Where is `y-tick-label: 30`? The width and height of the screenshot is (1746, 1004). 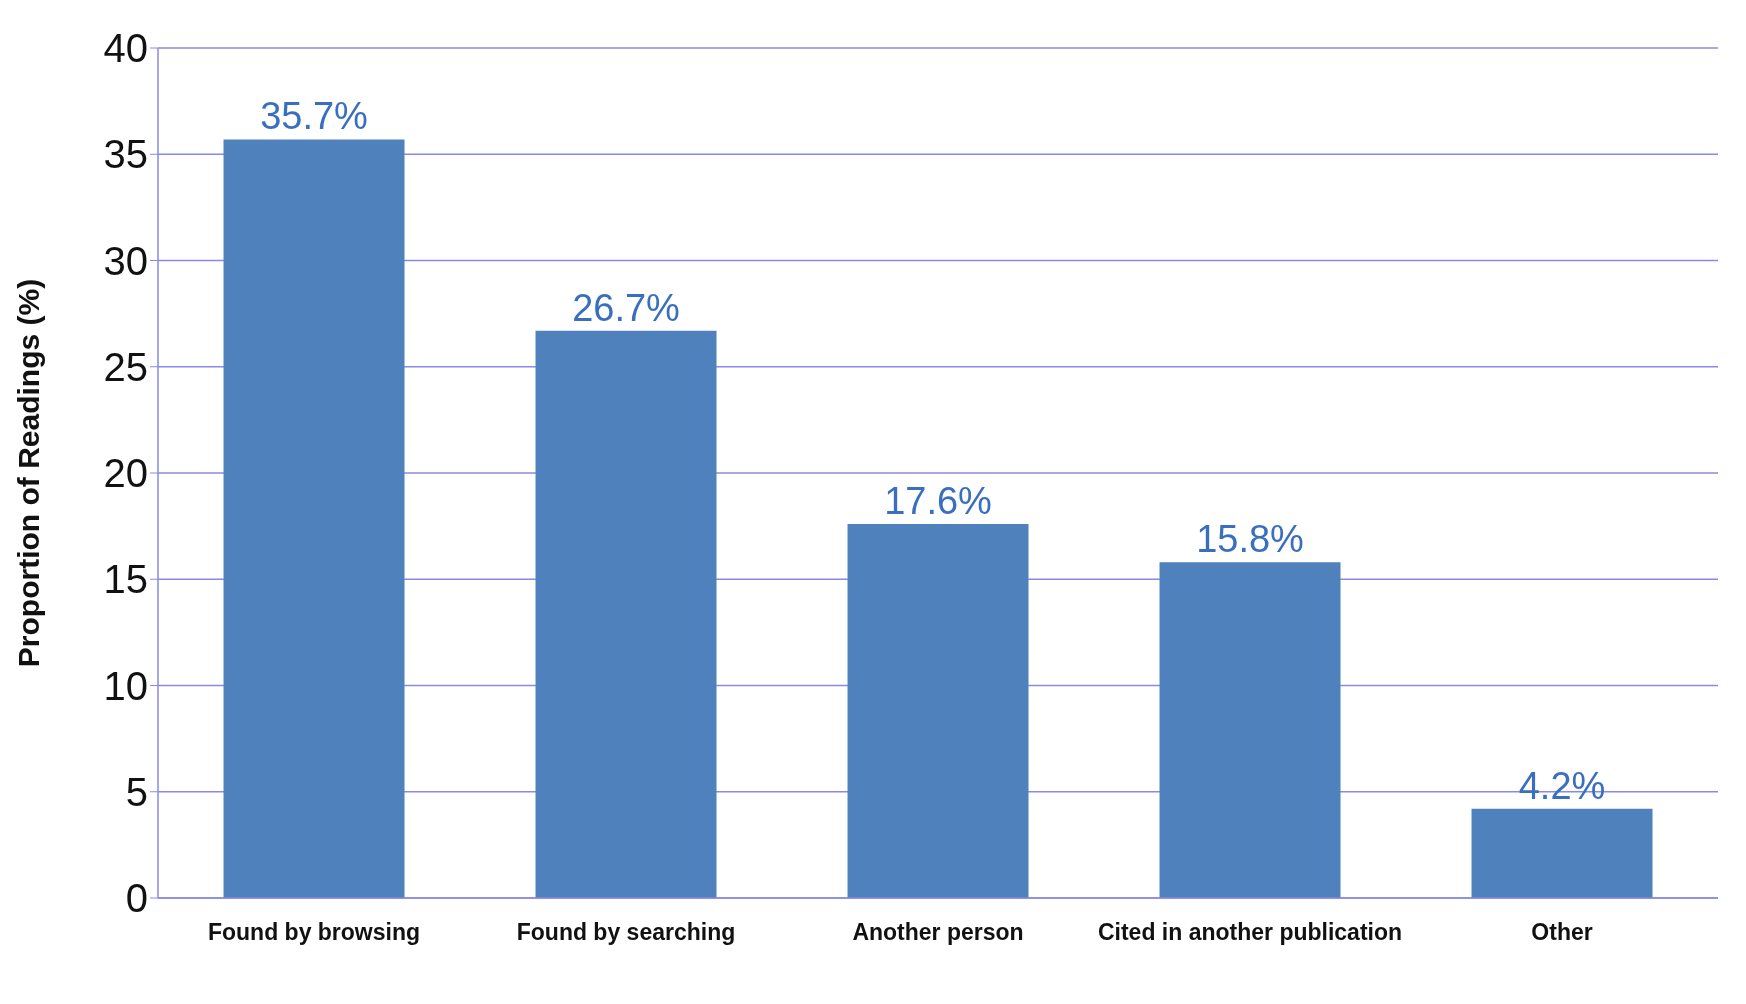
y-tick-label: 30 is located at coordinates (125, 260).